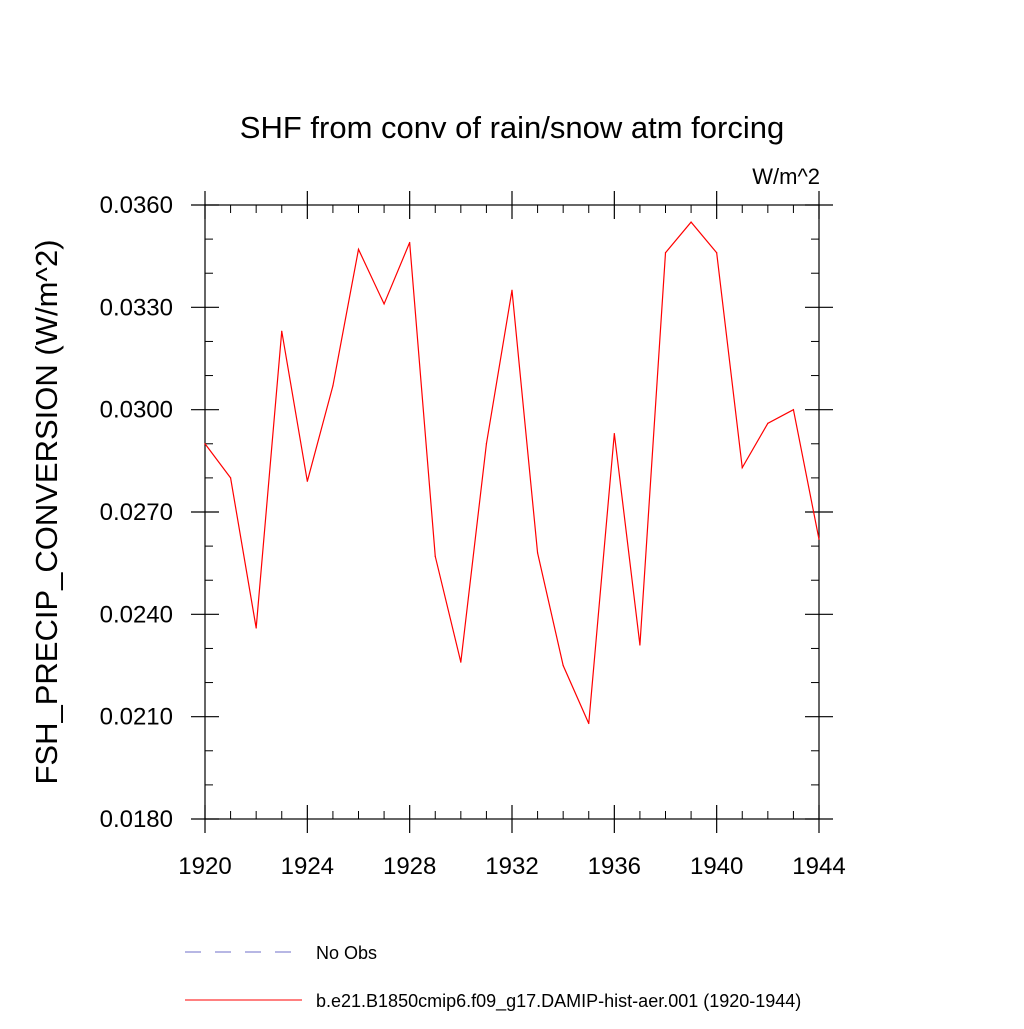  Describe the element at coordinates (136, 307) in the screenshot. I see `y-tick-label: 0.0330` at that location.